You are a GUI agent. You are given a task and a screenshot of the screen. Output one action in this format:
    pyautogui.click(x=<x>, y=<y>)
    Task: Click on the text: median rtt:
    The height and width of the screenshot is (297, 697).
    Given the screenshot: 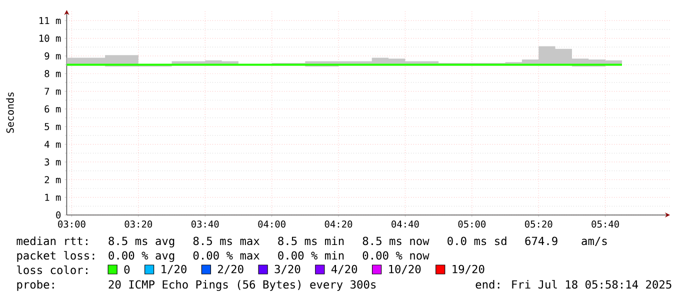 What is the action you would take?
    pyautogui.click(x=52, y=241)
    